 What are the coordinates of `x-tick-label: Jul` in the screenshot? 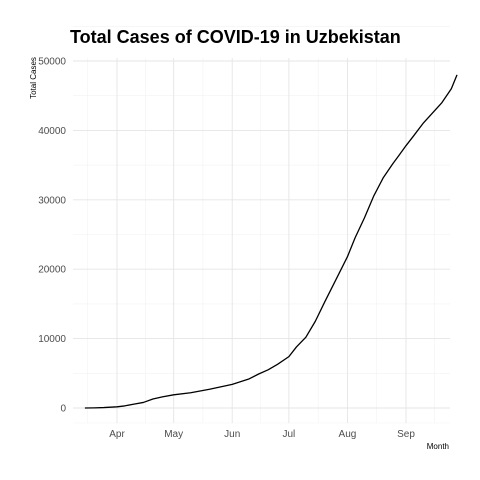 It's located at (288, 434).